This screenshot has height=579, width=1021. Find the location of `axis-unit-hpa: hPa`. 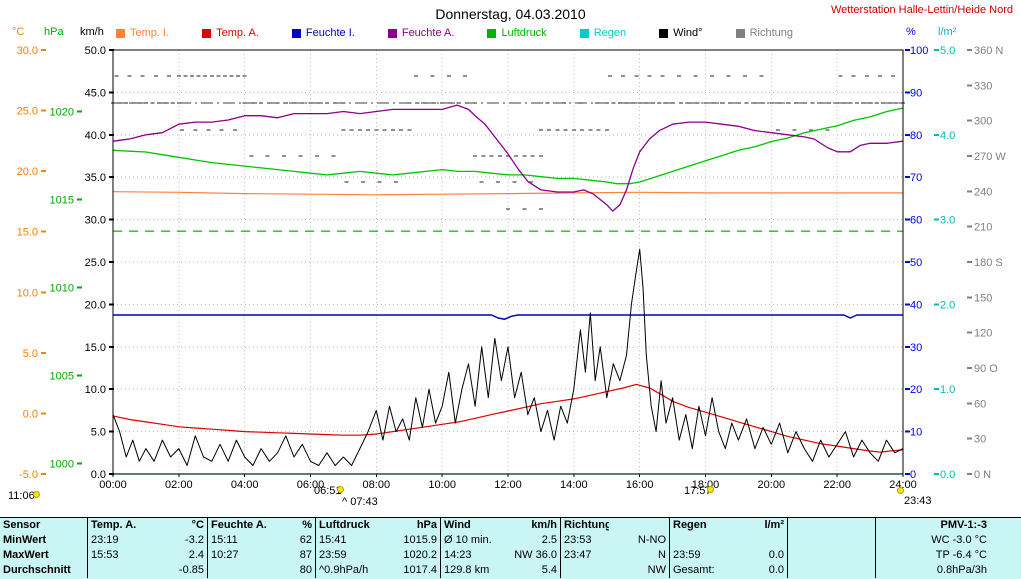

axis-unit-hpa: hPa is located at coordinates (54, 32).